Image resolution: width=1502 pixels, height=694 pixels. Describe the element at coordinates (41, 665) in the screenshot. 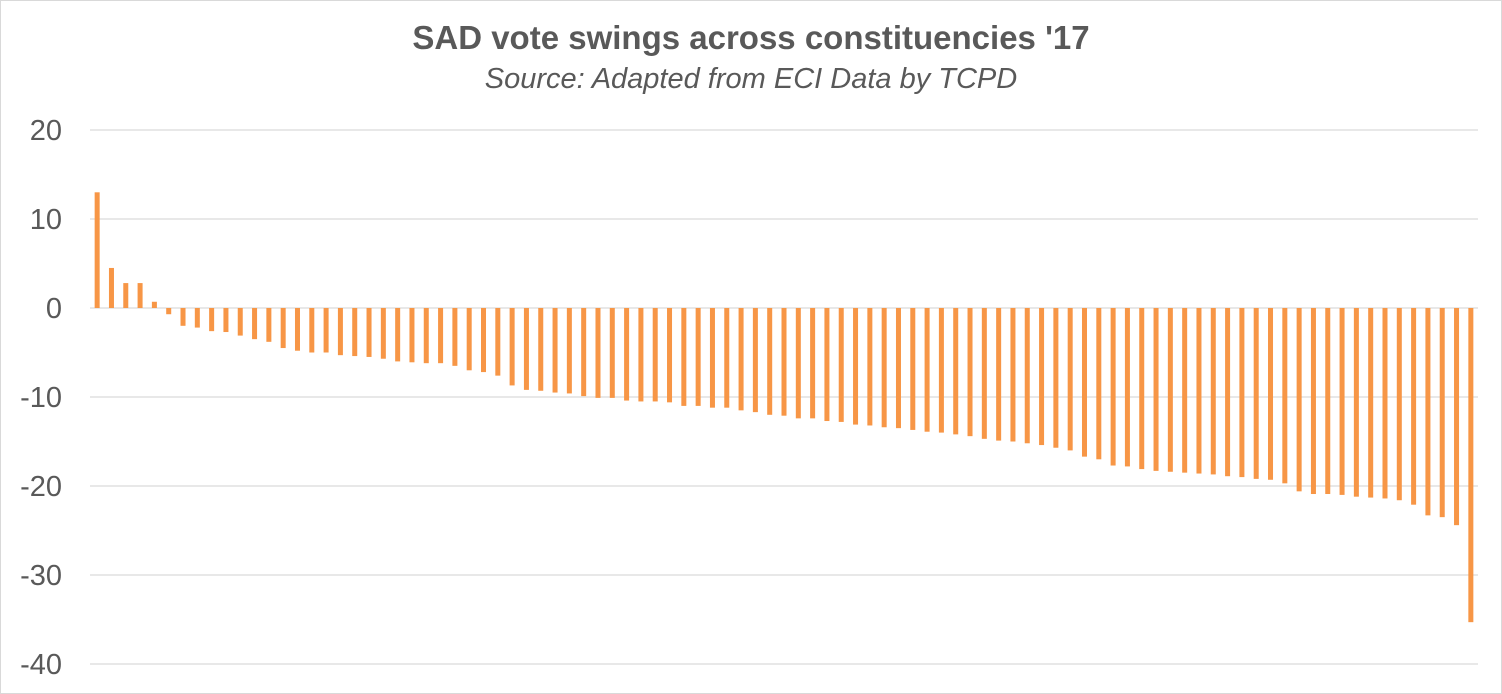

I see `y-tick-label: -40` at that location.